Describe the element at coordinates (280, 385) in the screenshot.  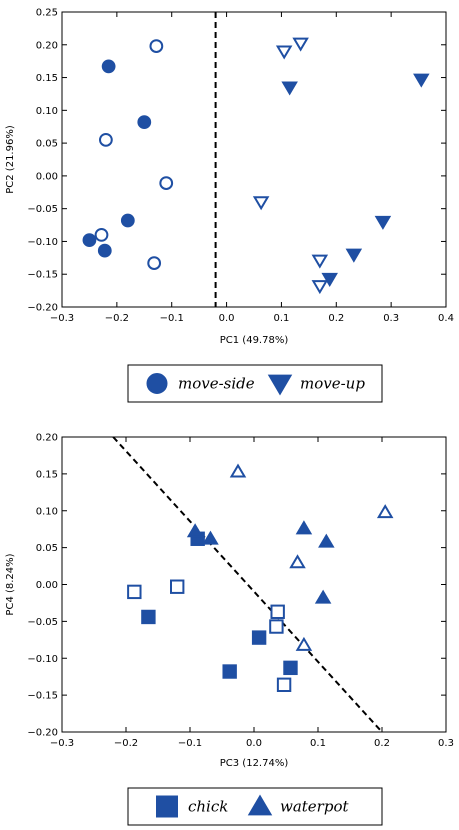
I see `legend-marker-move-up` at that location.